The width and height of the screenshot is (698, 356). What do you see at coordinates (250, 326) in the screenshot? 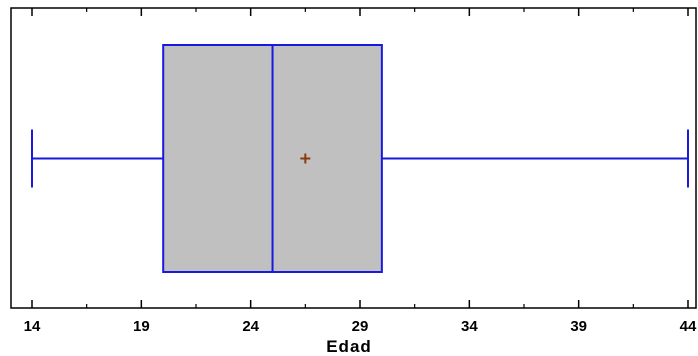
I see `x-tick-label: 24` at bounding box center [250, 326].